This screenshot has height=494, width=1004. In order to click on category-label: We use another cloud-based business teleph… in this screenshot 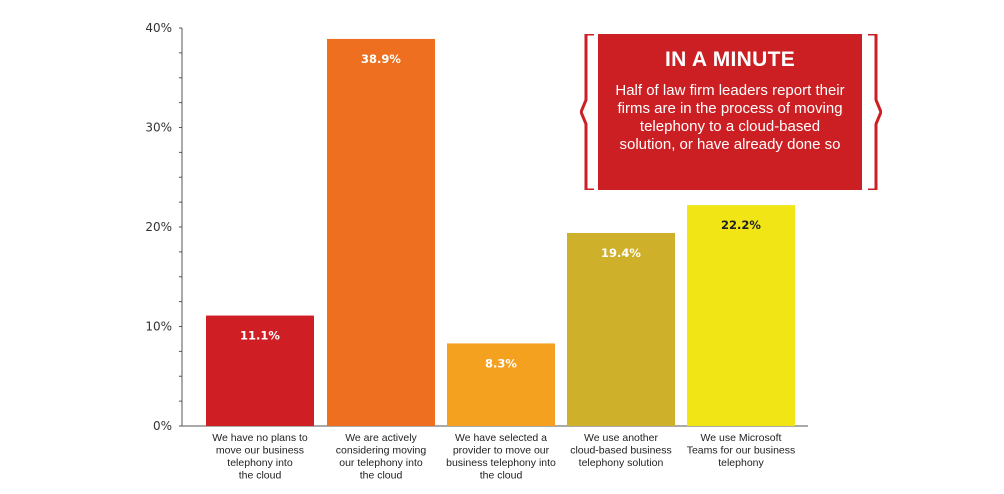, I will do `click(621, 450)`.